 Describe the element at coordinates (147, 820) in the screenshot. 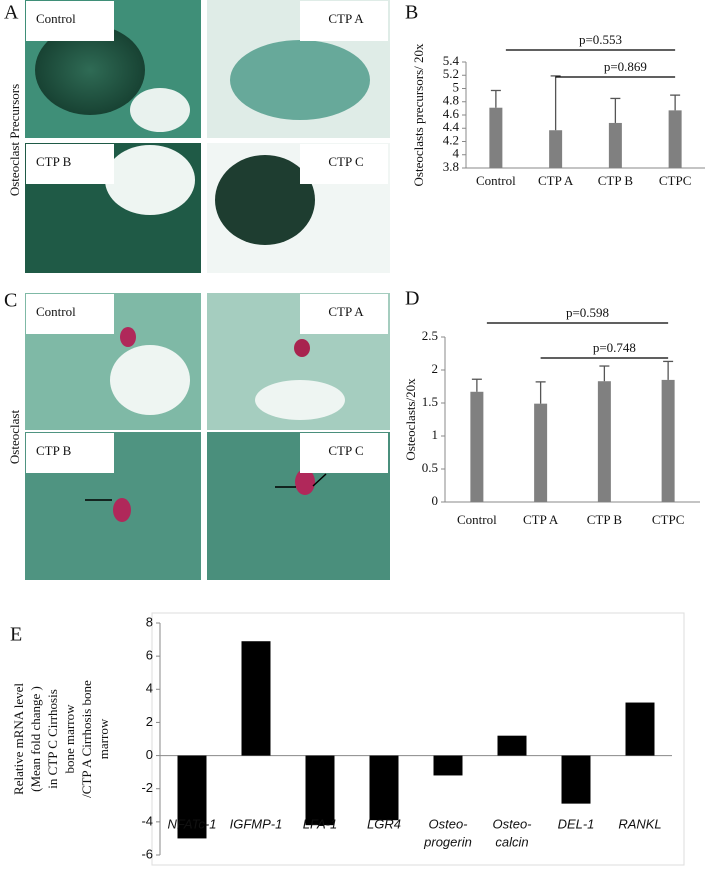

I see `y-tick-label: -4` at that location.